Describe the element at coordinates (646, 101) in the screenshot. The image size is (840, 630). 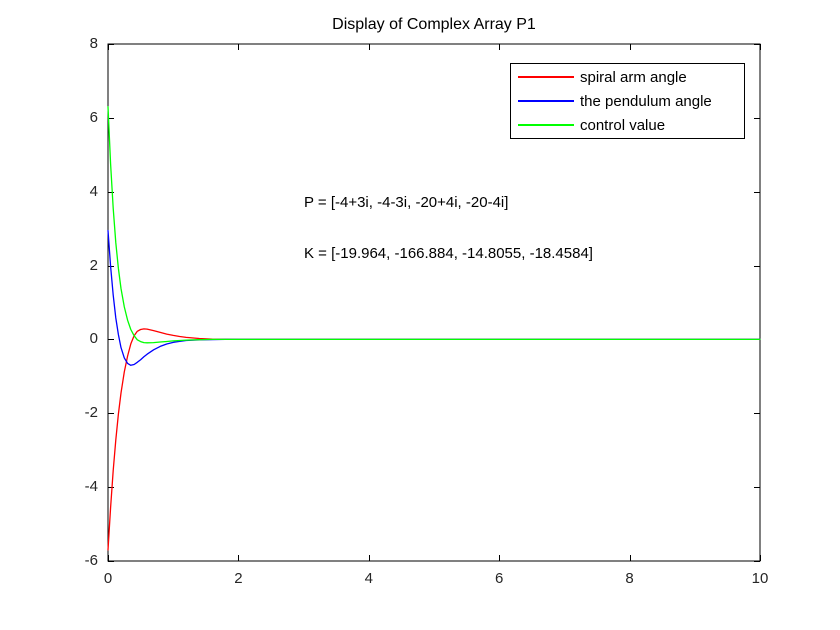
I see `legend-label: the pendulum angle` at that location.